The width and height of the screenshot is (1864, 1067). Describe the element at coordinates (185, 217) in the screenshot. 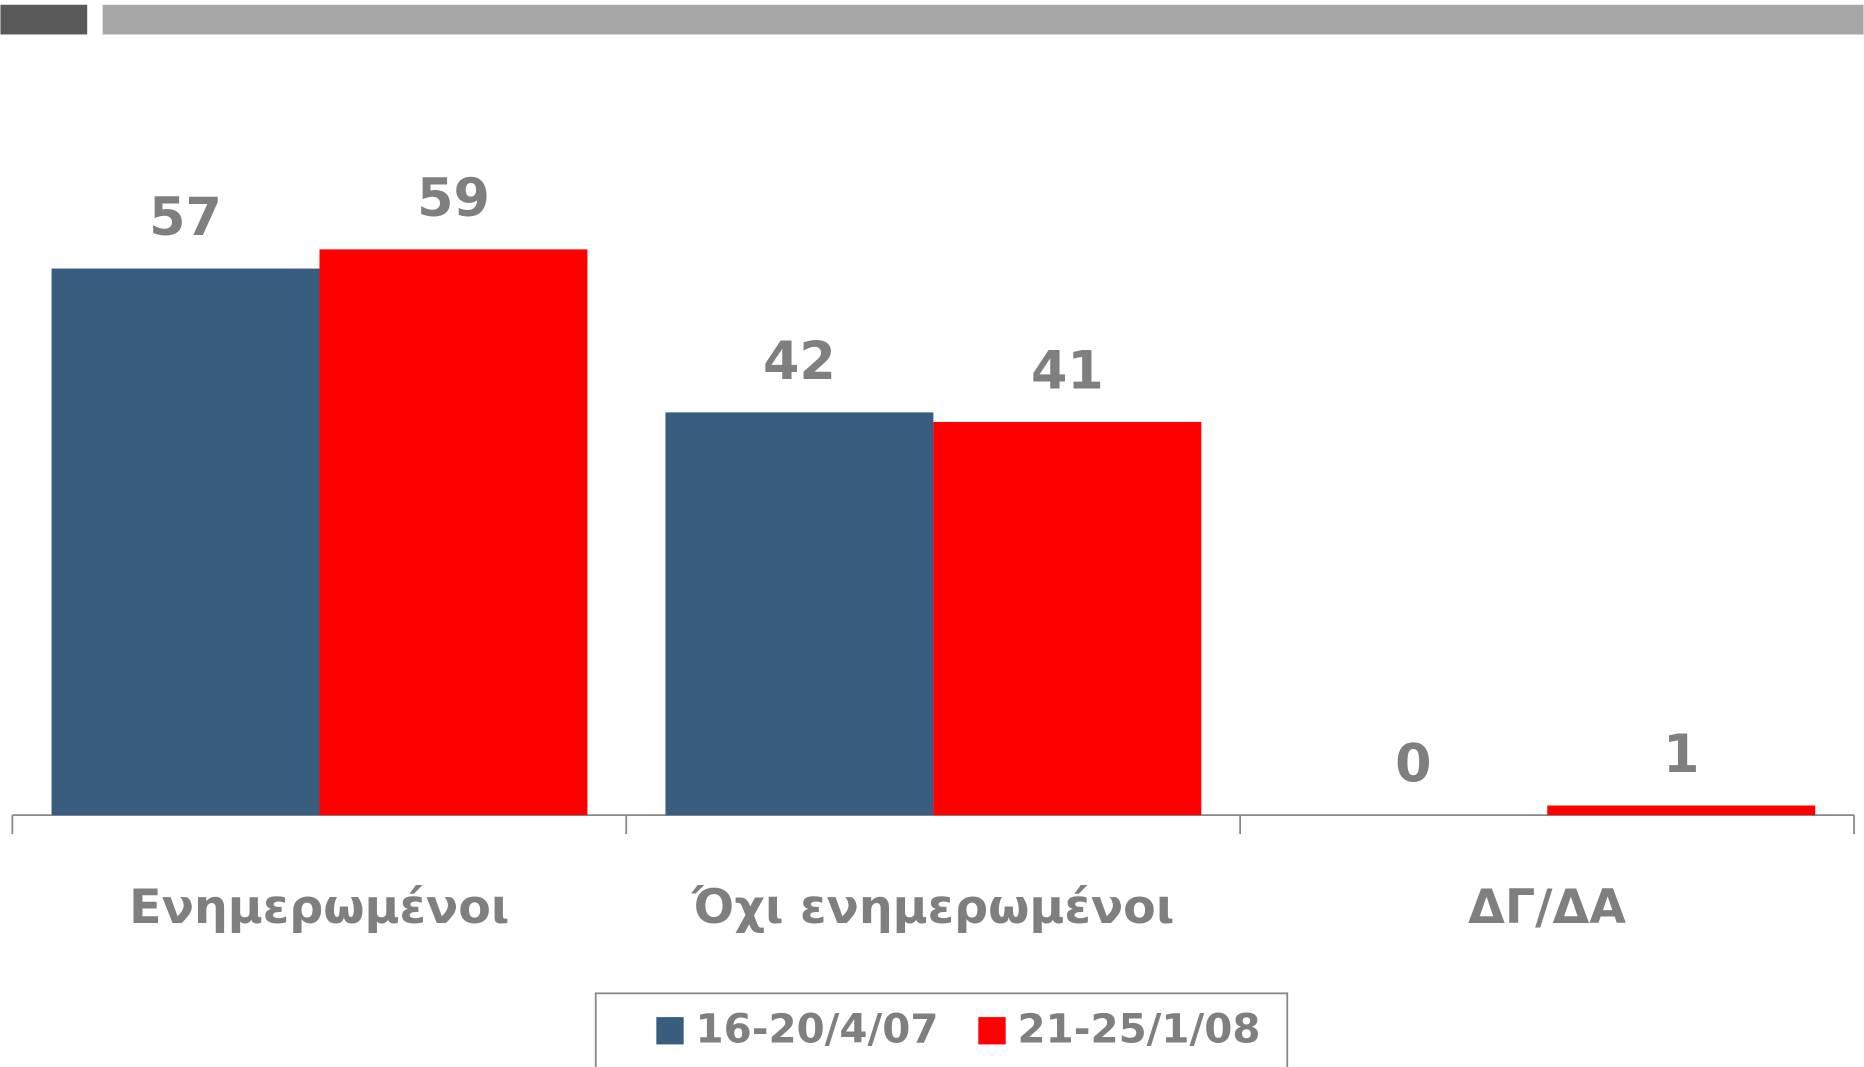

I see `data-label: 57` at that location.